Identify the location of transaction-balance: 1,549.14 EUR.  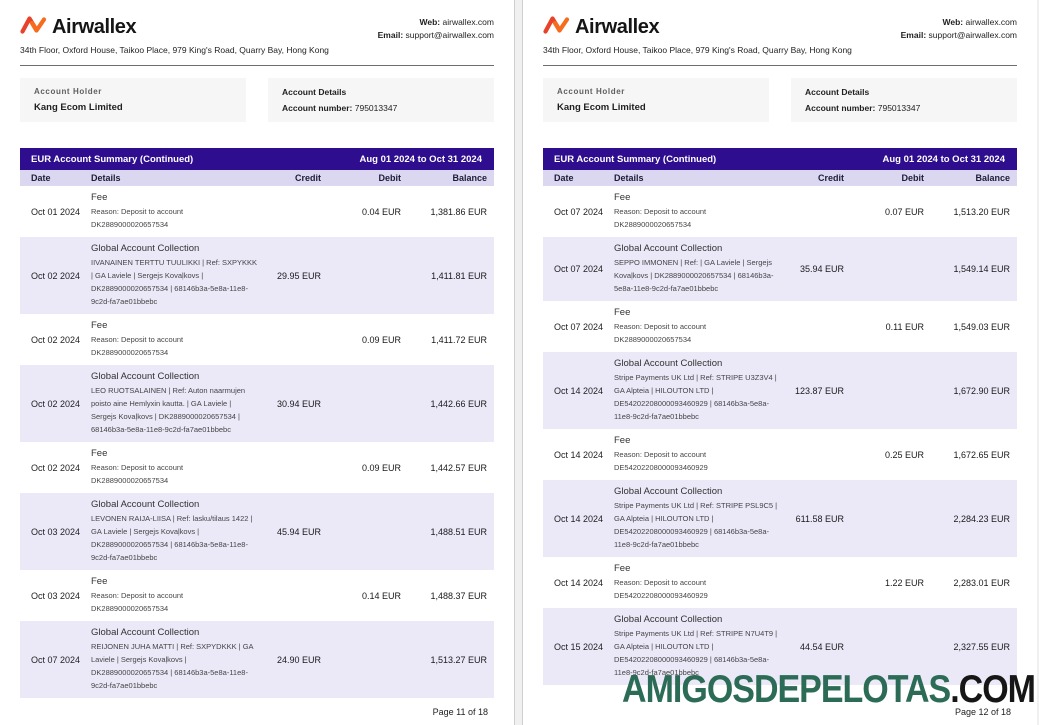
(981, 269).